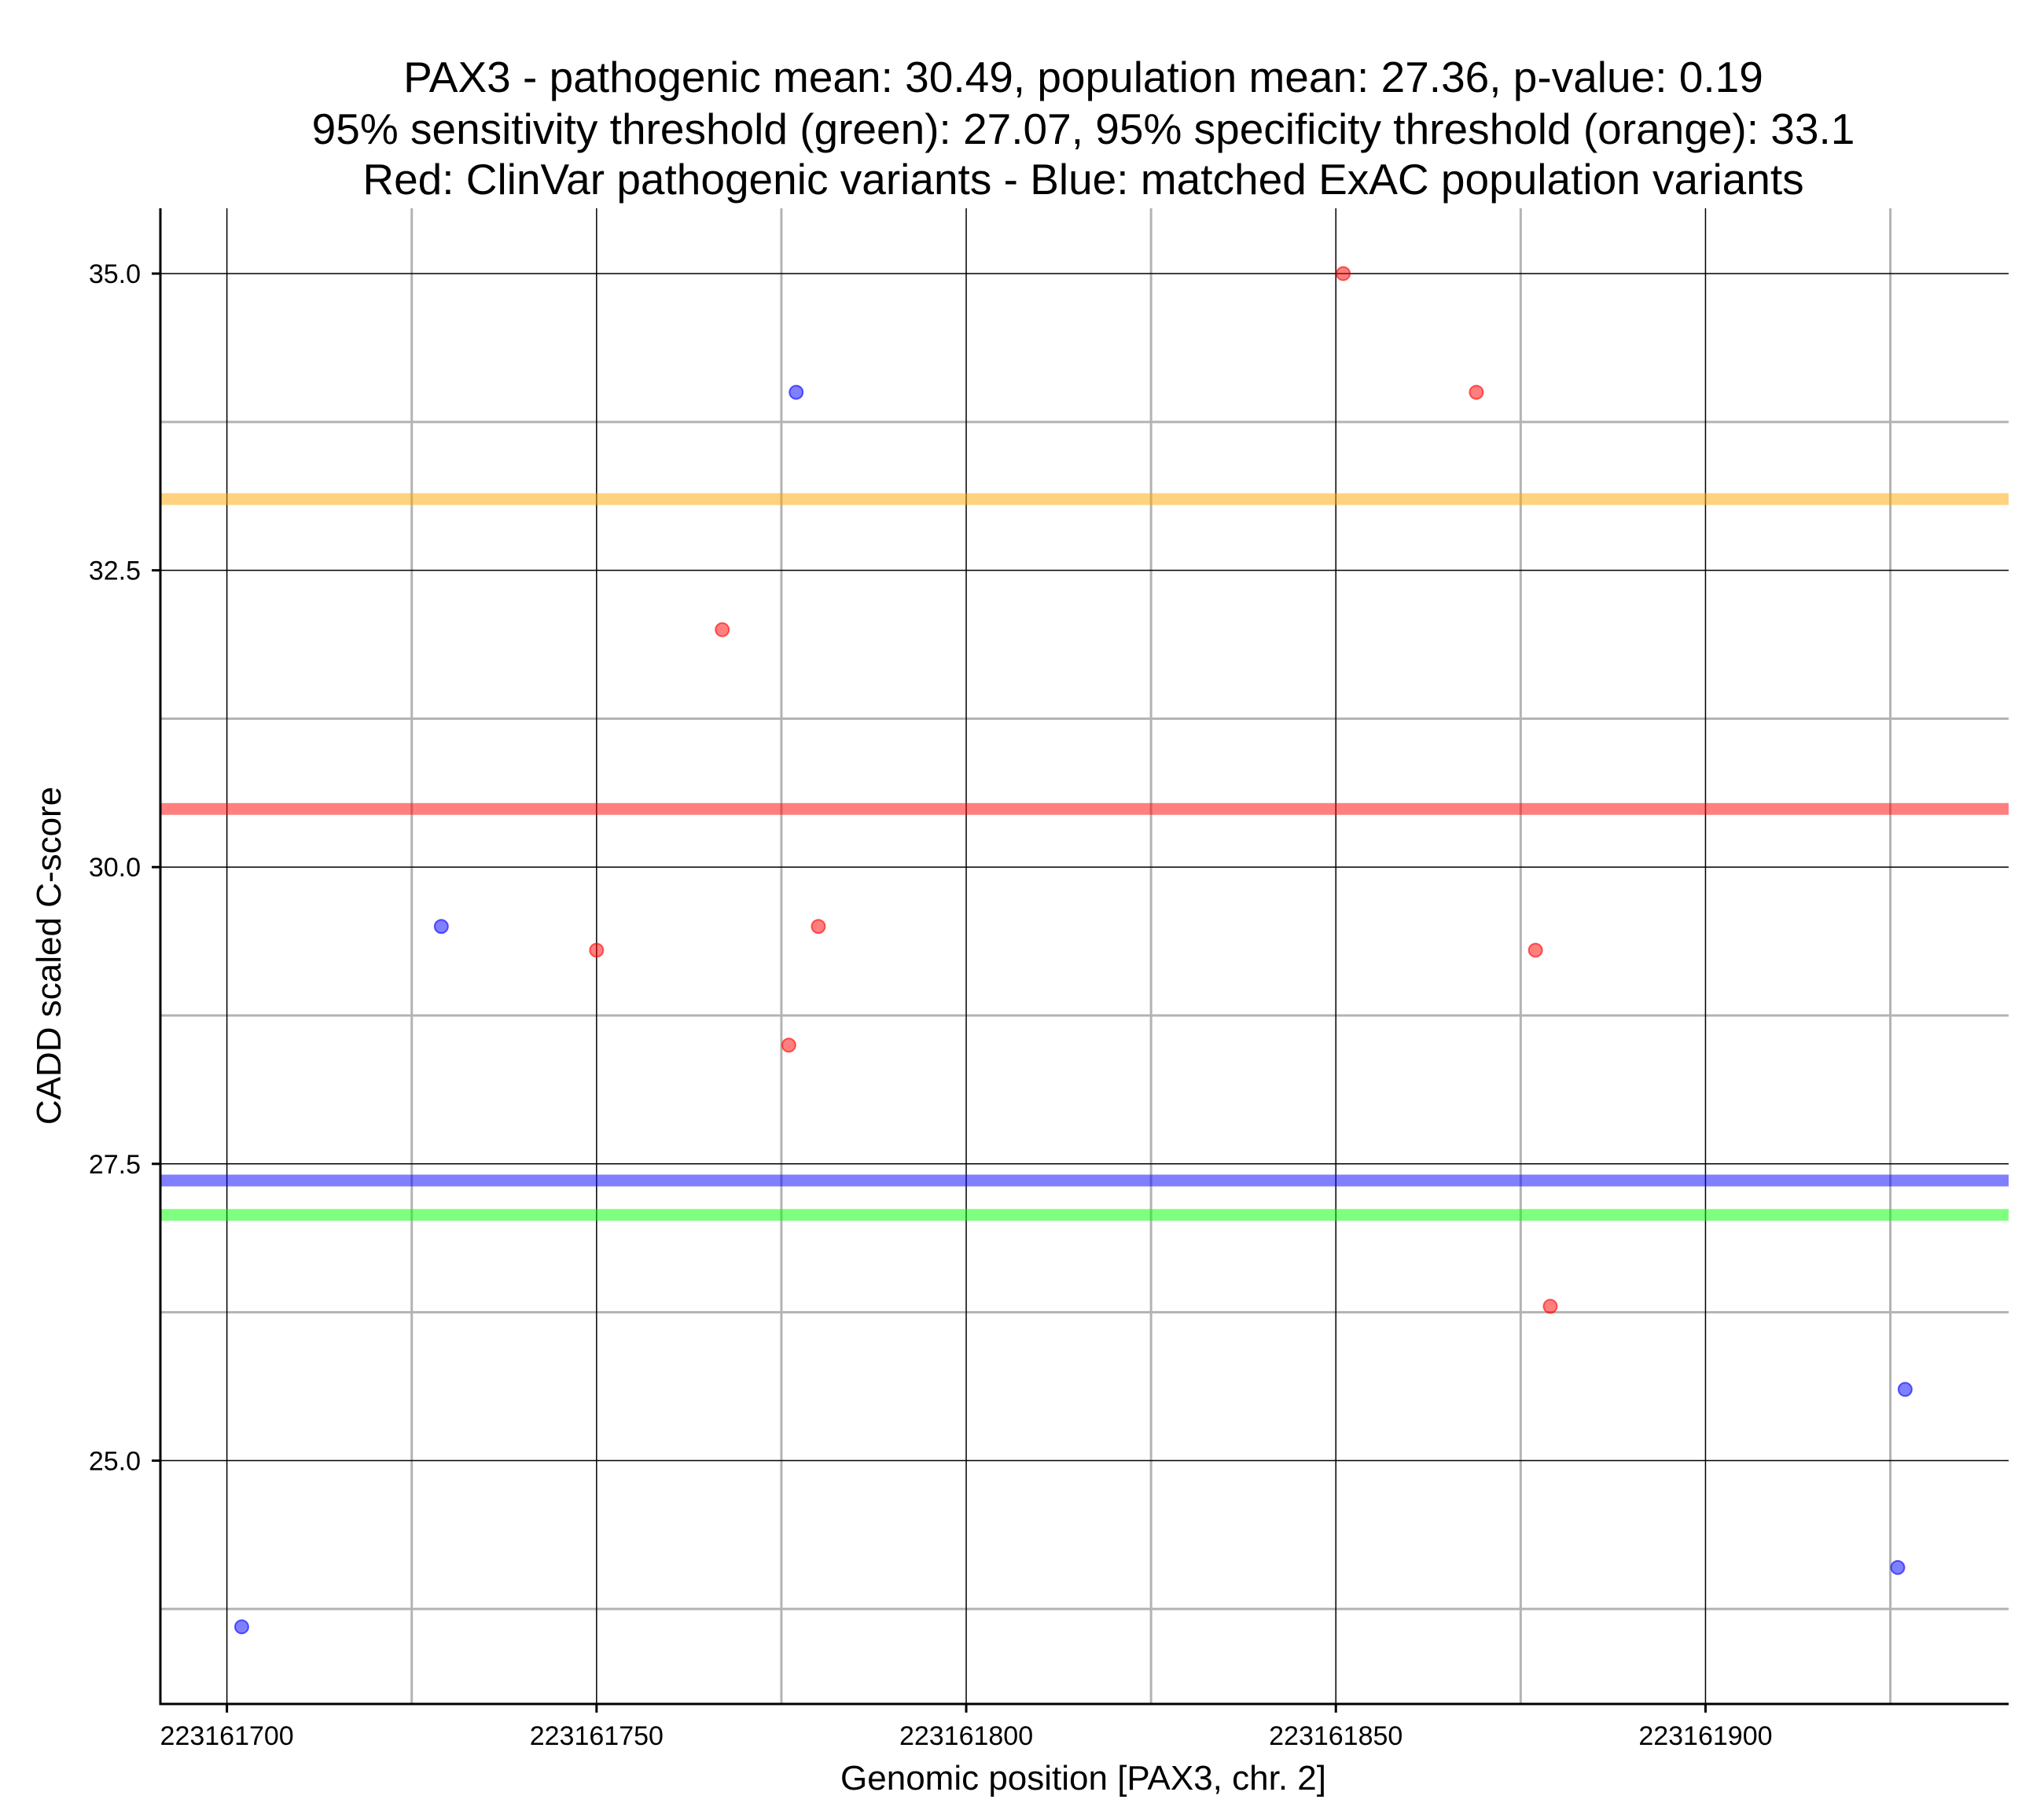 Image resolution: width=2044 pixels, height=1814 pixels. Describe the element at coordinates (49, 956) in the screenshot. I see `y-axis-label: CADD scaled C-score` at that location.